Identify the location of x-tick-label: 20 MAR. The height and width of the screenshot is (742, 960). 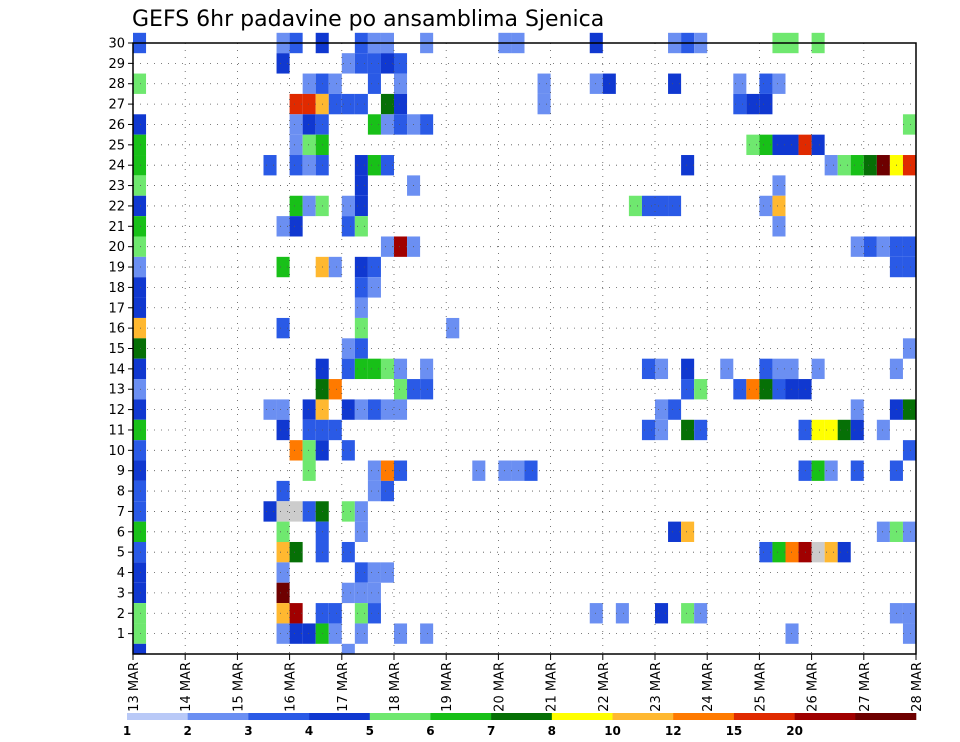
(499, 687).